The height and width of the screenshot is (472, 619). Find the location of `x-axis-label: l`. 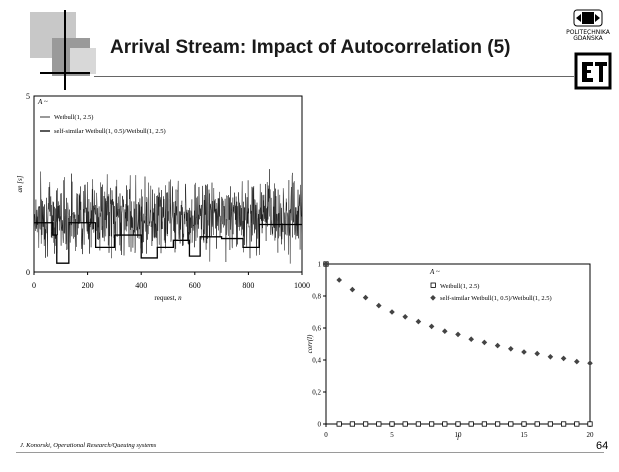

x-axis-label: l is located at coordinates (458, 438).